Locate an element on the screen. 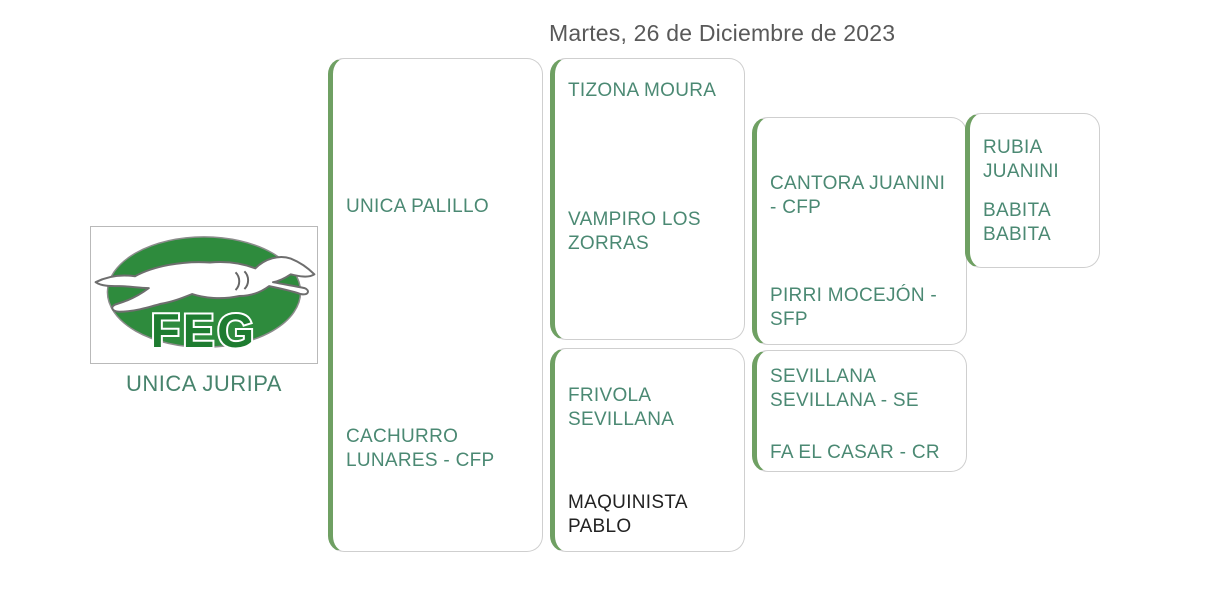 This screenshot has height=596, width=1209. ancestor-name: BABITA BABITA is located at coordinates (1017, 222).